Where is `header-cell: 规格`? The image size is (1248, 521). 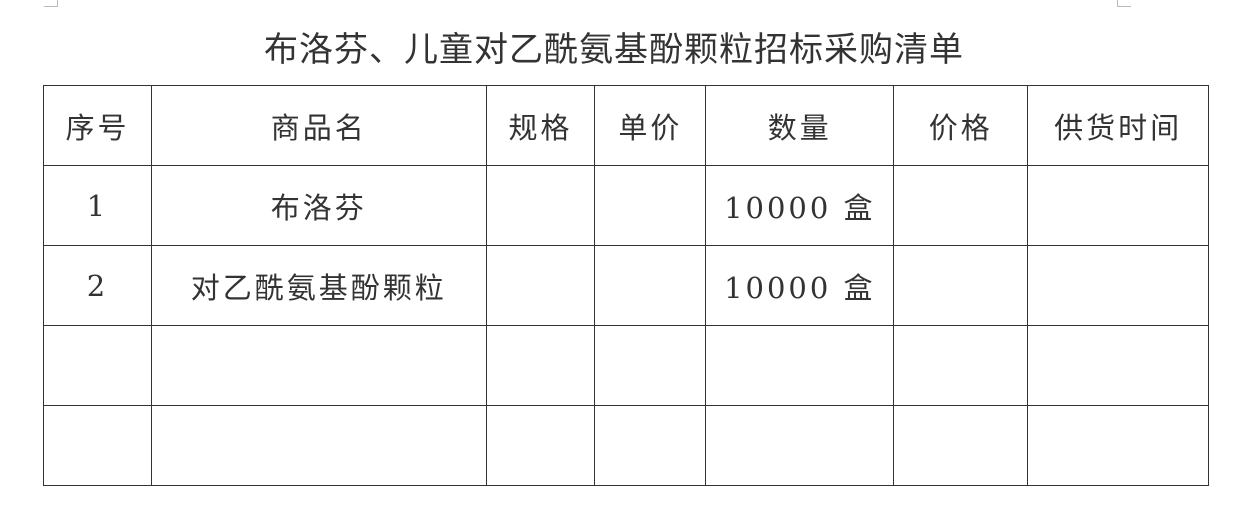
header-cell: 规格 is located at coordinates (540, 125).